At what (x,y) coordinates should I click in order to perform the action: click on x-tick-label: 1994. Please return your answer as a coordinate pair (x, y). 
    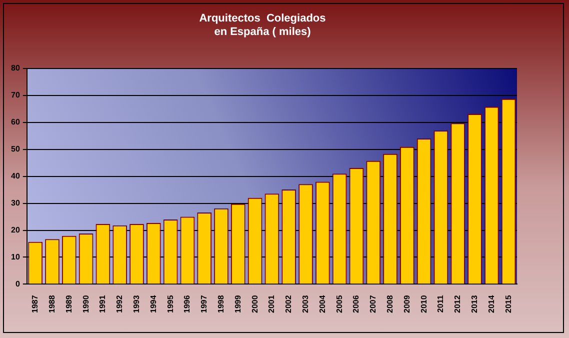
    Looking at the image, I should click on (153, 303).